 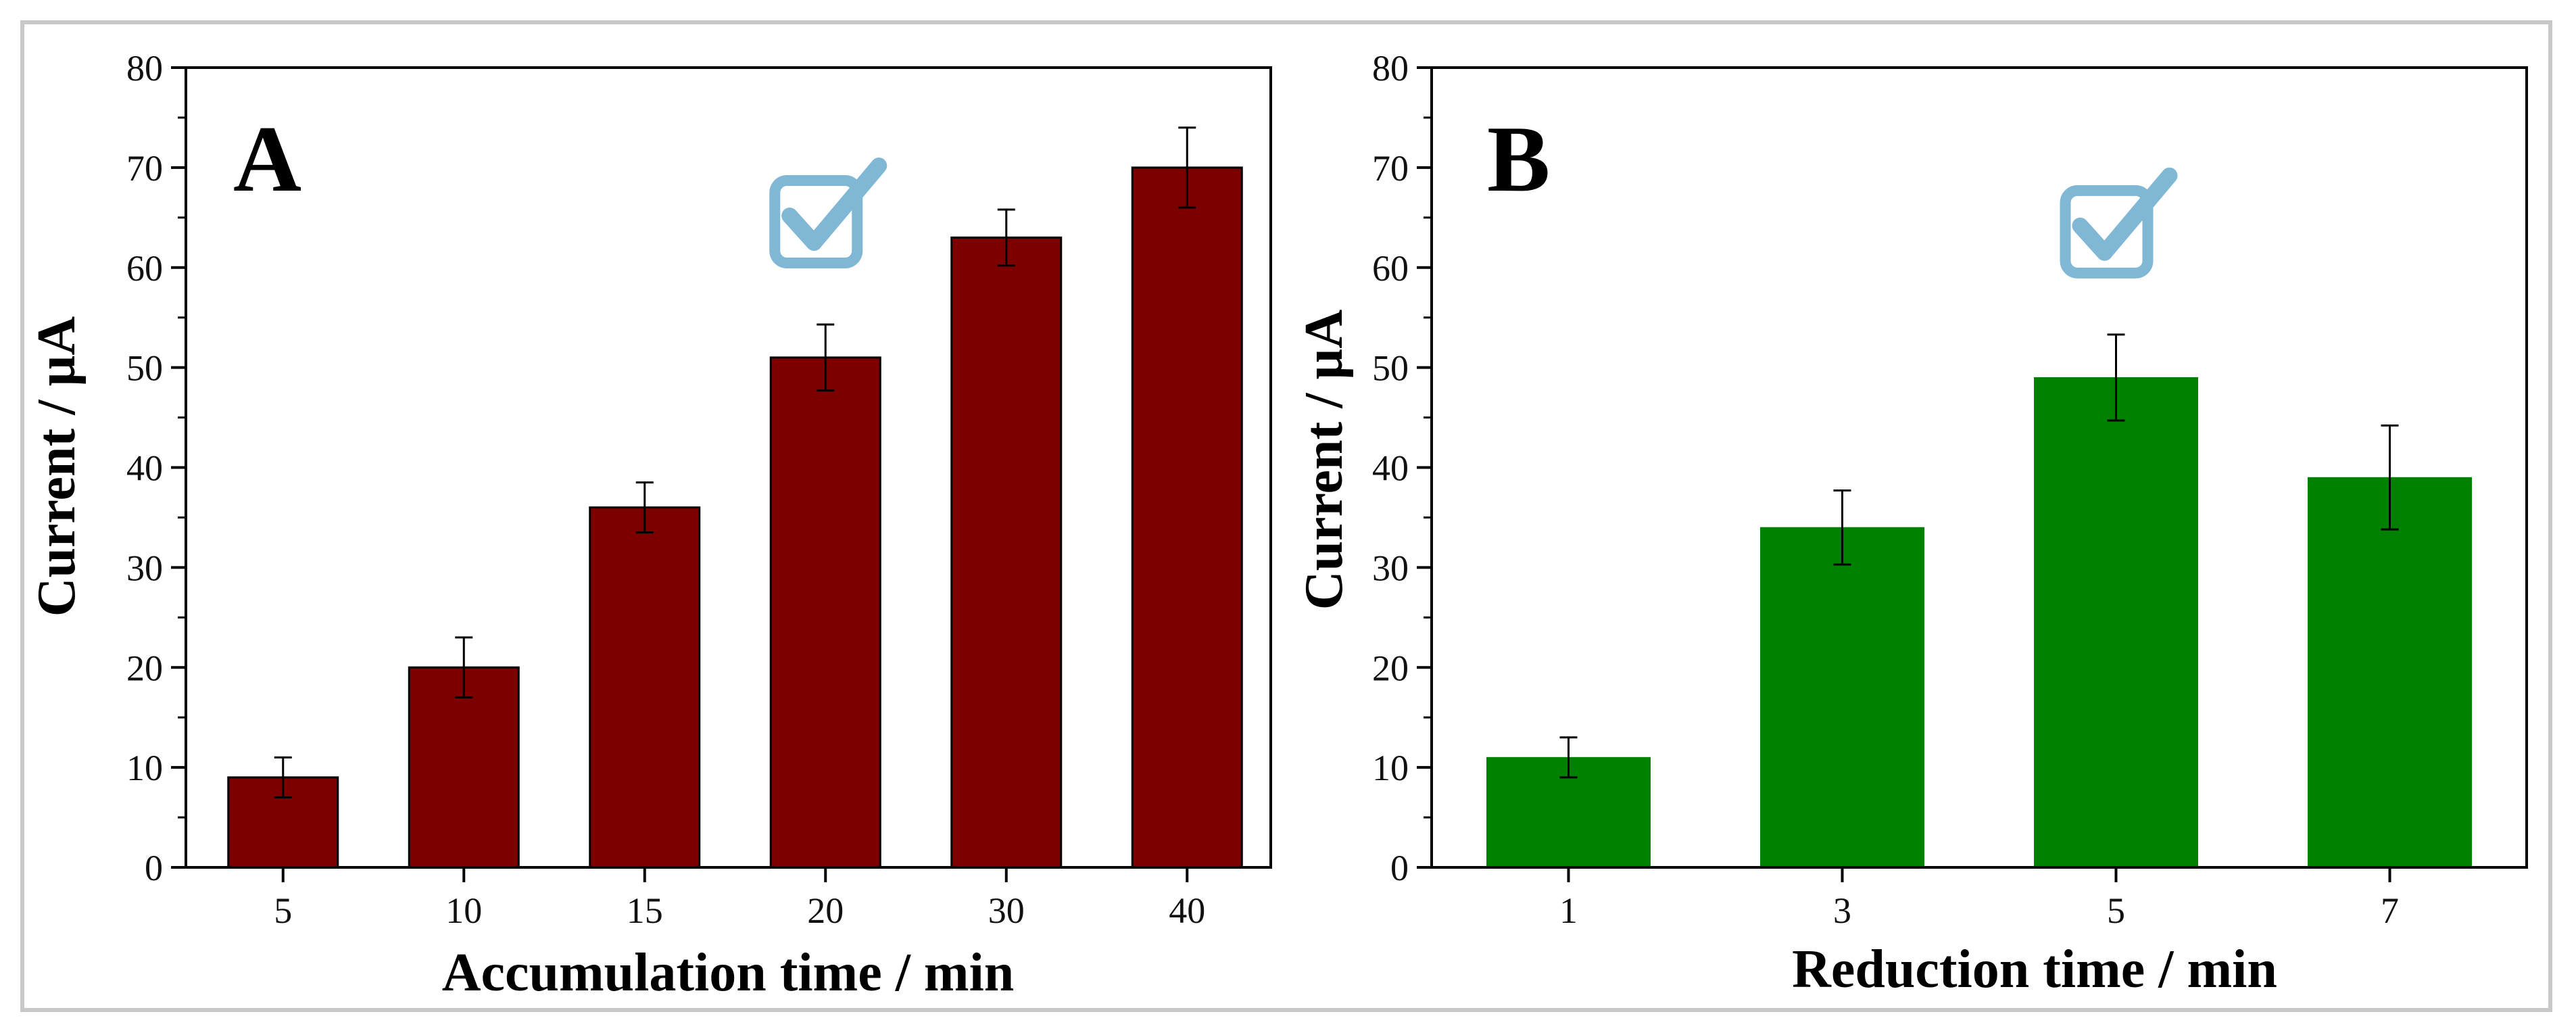 I want to click on panel-a-x-tick-label: 20, so click(x=825, y=910).